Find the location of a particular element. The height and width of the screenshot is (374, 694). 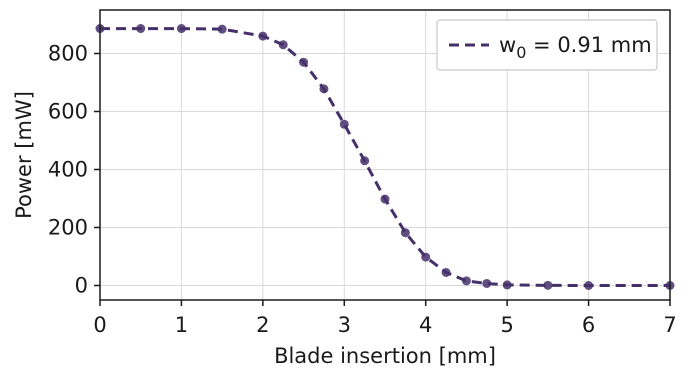

y-tick-label: 600 is located at coordinates (68, 112).